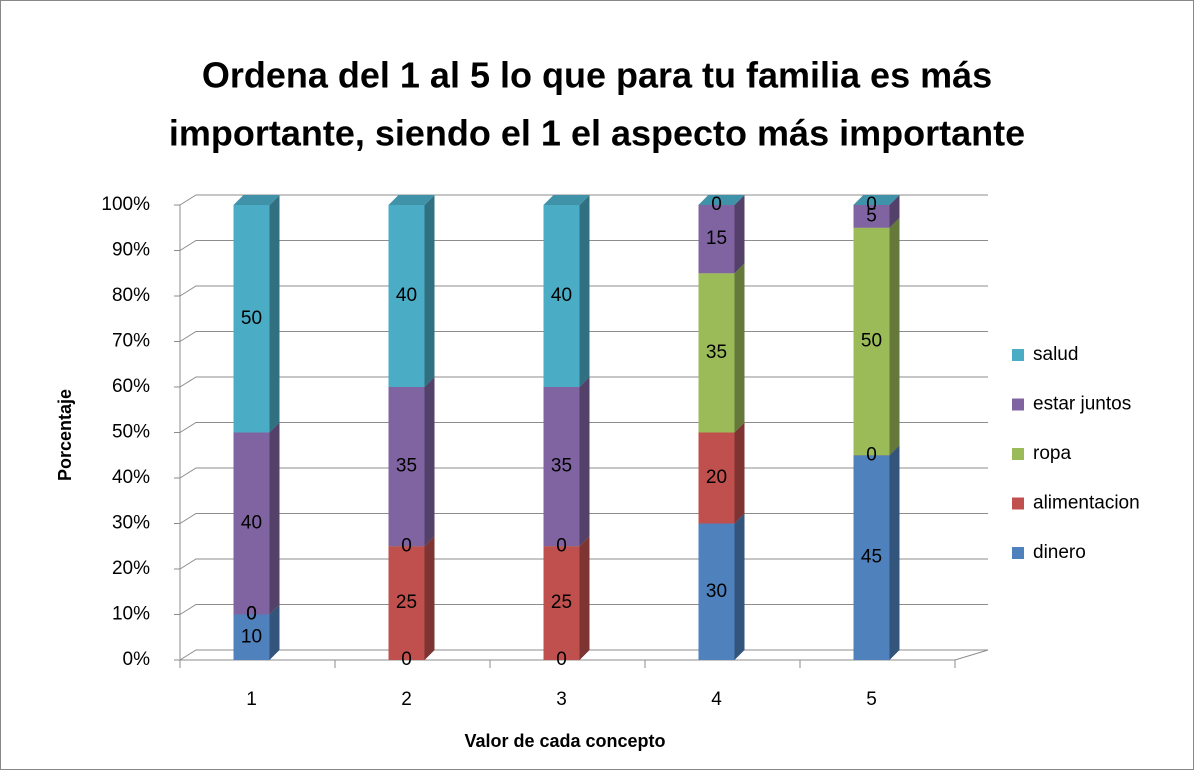  What do you see at coordinates (564, 741) in the screenshot?
I see `x-axis-label: Valor de cada concepto` at bounding box center [564, 741].